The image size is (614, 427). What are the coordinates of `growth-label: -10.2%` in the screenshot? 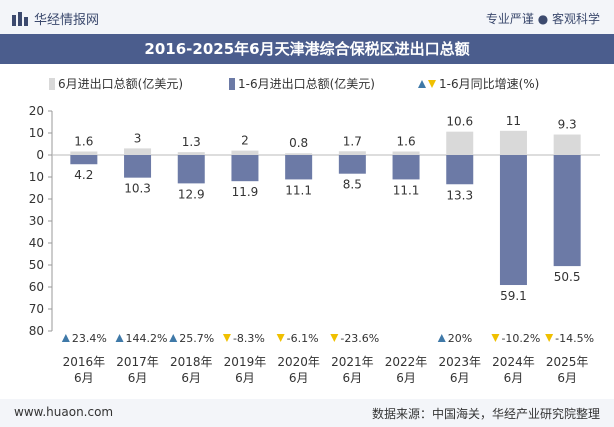 It's located at (520, 338).